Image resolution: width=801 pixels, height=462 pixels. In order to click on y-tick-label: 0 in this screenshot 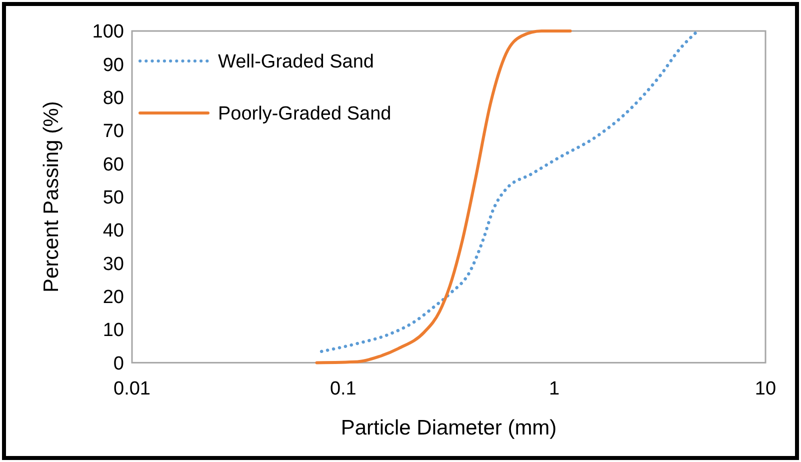, I will do `click(118, 363)`.